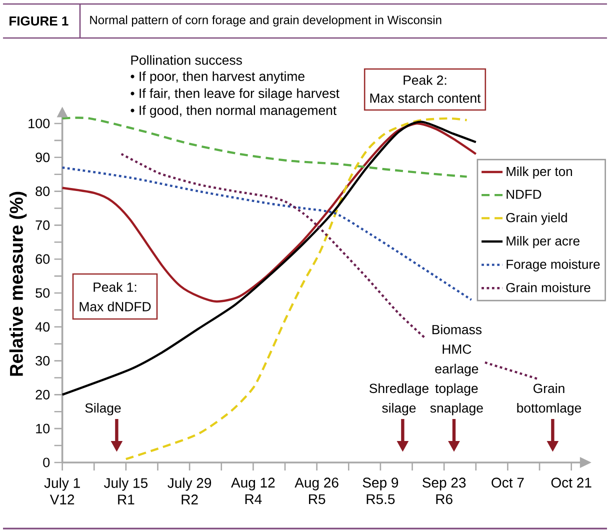  Describe the element at coordinates (548, 287) in the screenshot. I see `legend-label: Grain moisture` at that location.